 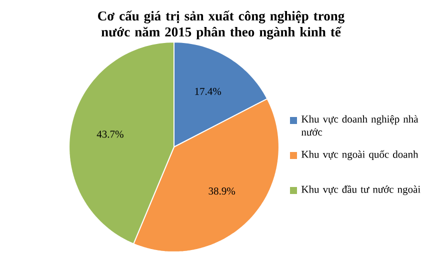 I want to click on data-label: 43.7%, so click(x=110, y=134).